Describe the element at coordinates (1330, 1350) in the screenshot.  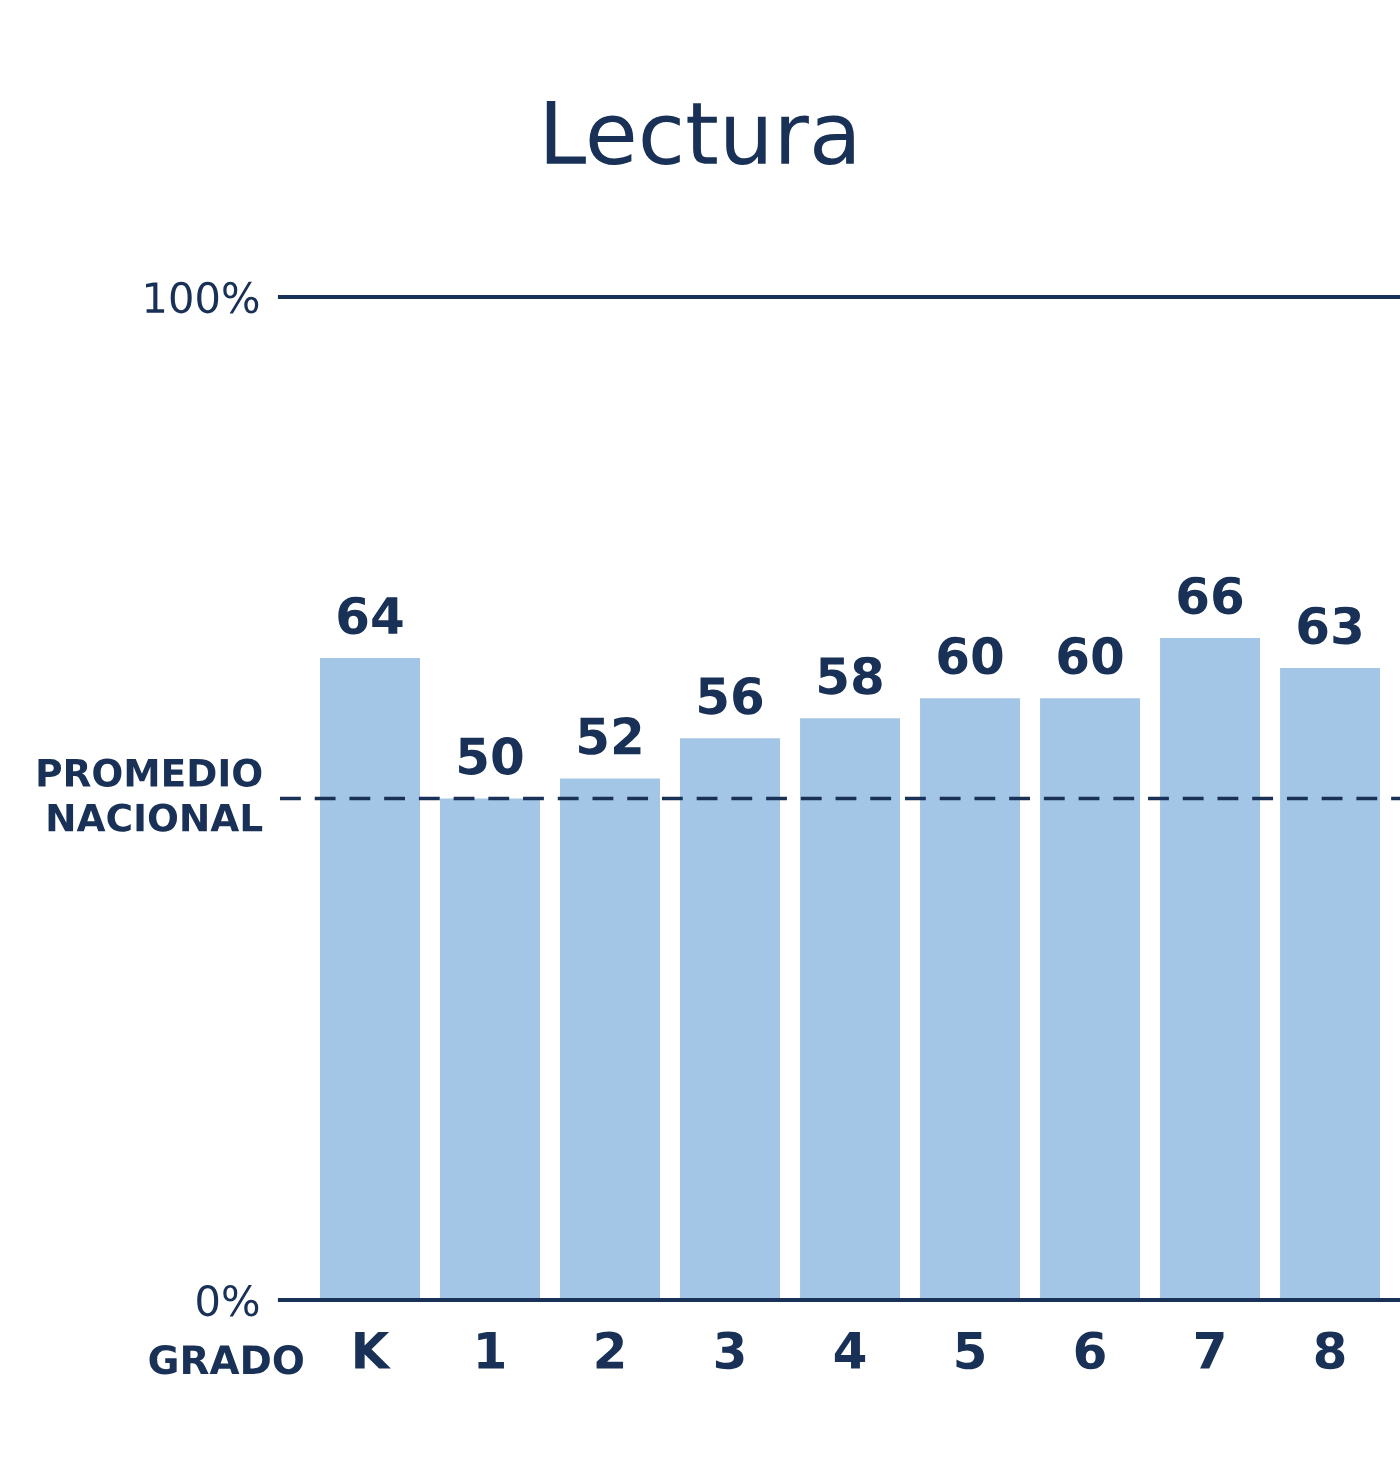
I see `x-tick-label: 8` at that location.